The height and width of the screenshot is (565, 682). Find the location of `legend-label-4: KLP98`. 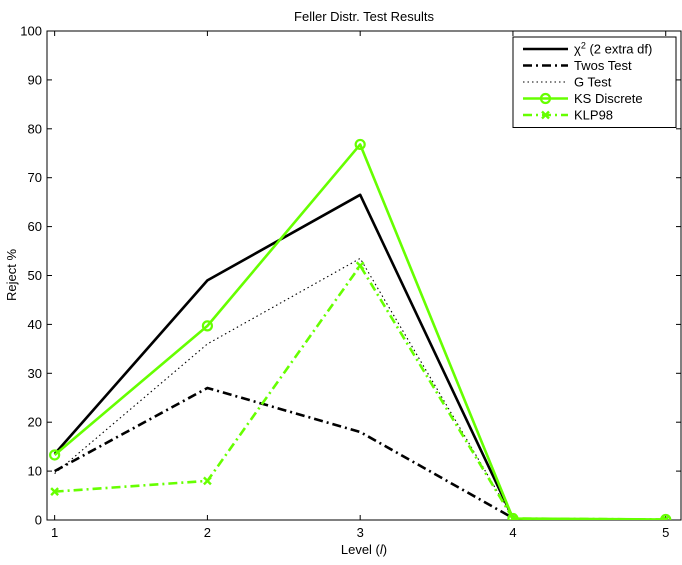

legend-label-4: KLP98 is located at coordinates (593, 115).